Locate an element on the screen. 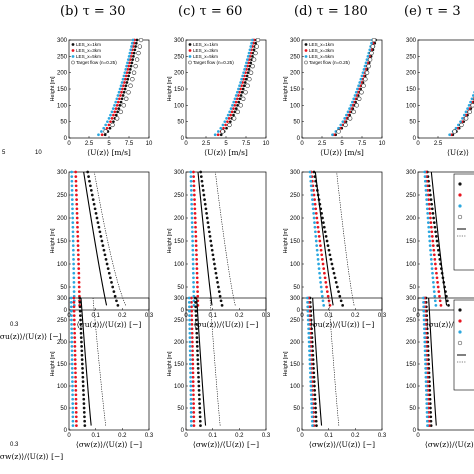 Image resolution: width=474 pixels, height=474 pixels. y-tick-label: 0 is located at coordinates (66, 139).